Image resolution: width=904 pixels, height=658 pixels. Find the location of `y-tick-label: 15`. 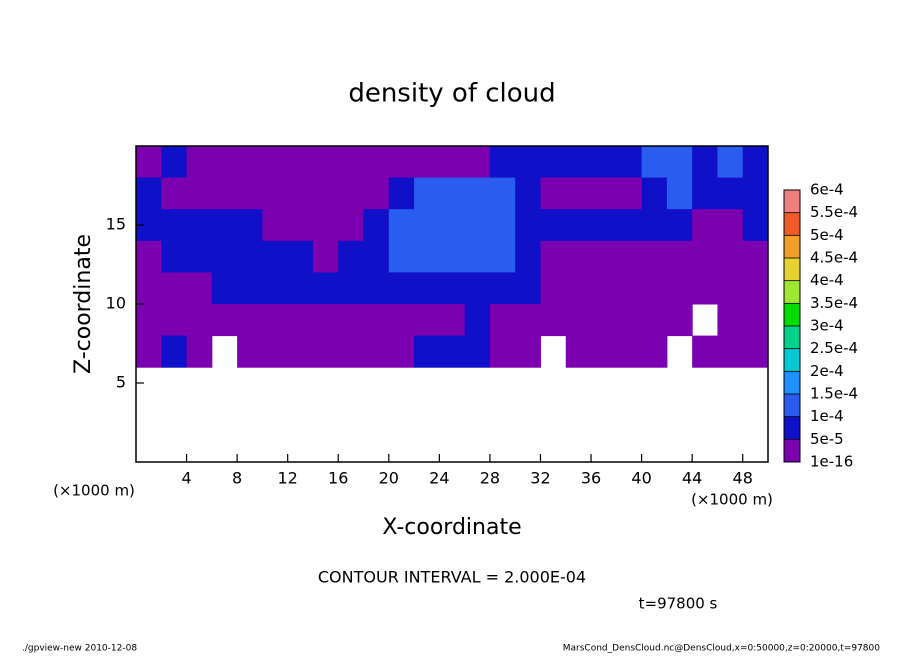

y-tick-label: 15 is located at coordinates (116, 224).